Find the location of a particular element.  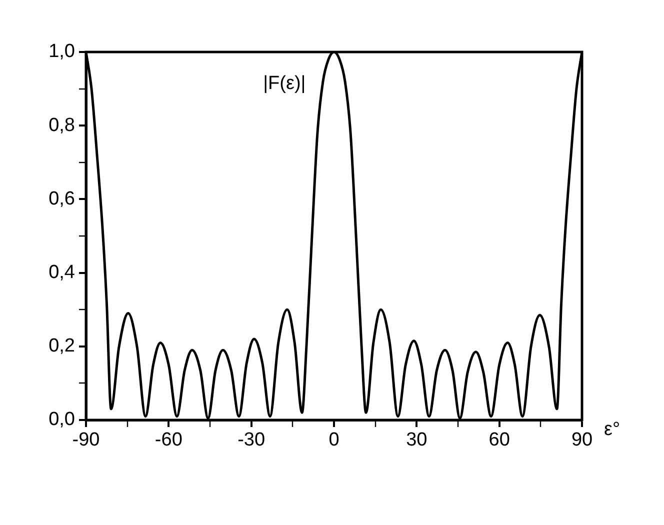

x-tick-label: -60 is located at coordinates (168, 440).